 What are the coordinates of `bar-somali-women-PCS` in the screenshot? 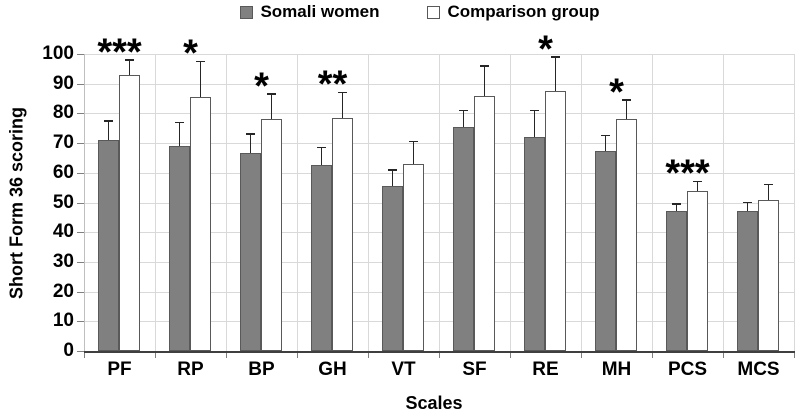 It's located at (676, 281).